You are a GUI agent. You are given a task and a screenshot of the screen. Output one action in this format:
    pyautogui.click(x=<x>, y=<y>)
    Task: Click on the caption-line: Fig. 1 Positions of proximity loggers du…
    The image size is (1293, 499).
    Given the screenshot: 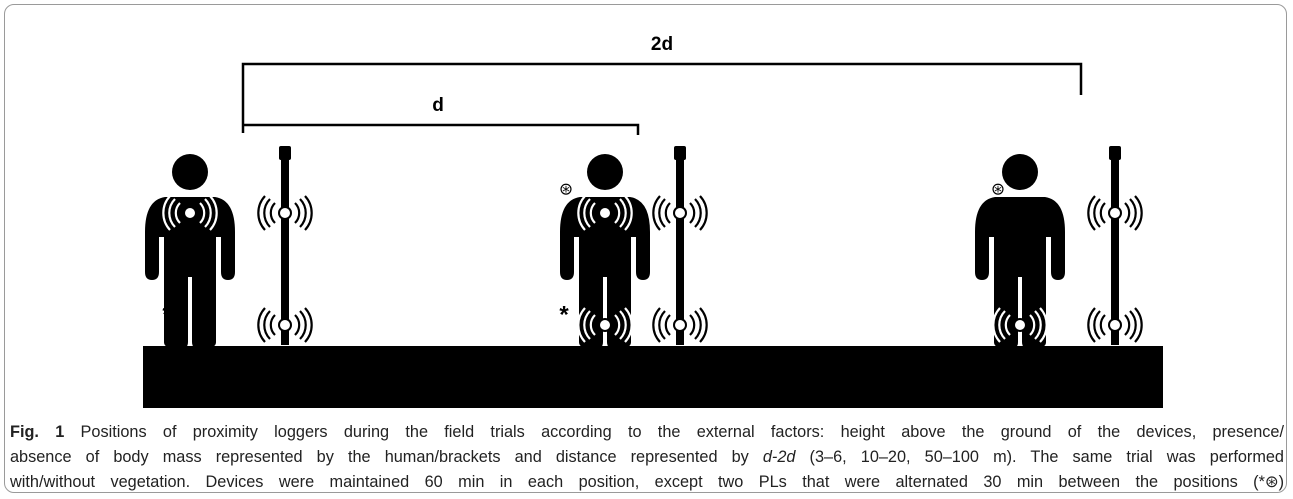 What is the action you would take?
    pyautogui.click(x=647, y=432)
    